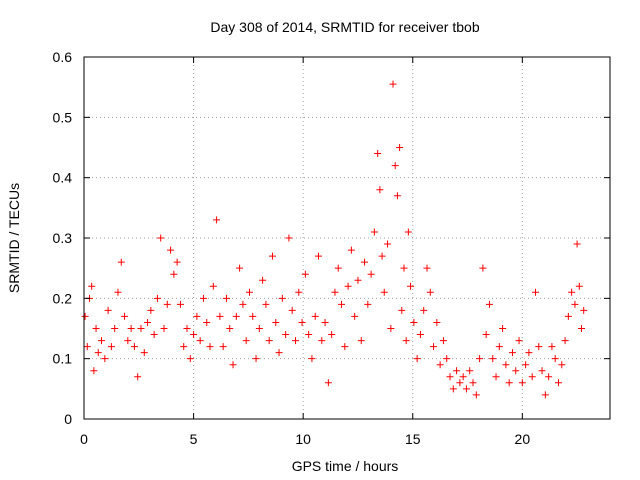  Describe the element at coordinates (303, 439) in the screenshot. I see `x-tick-label: 10` at that location.